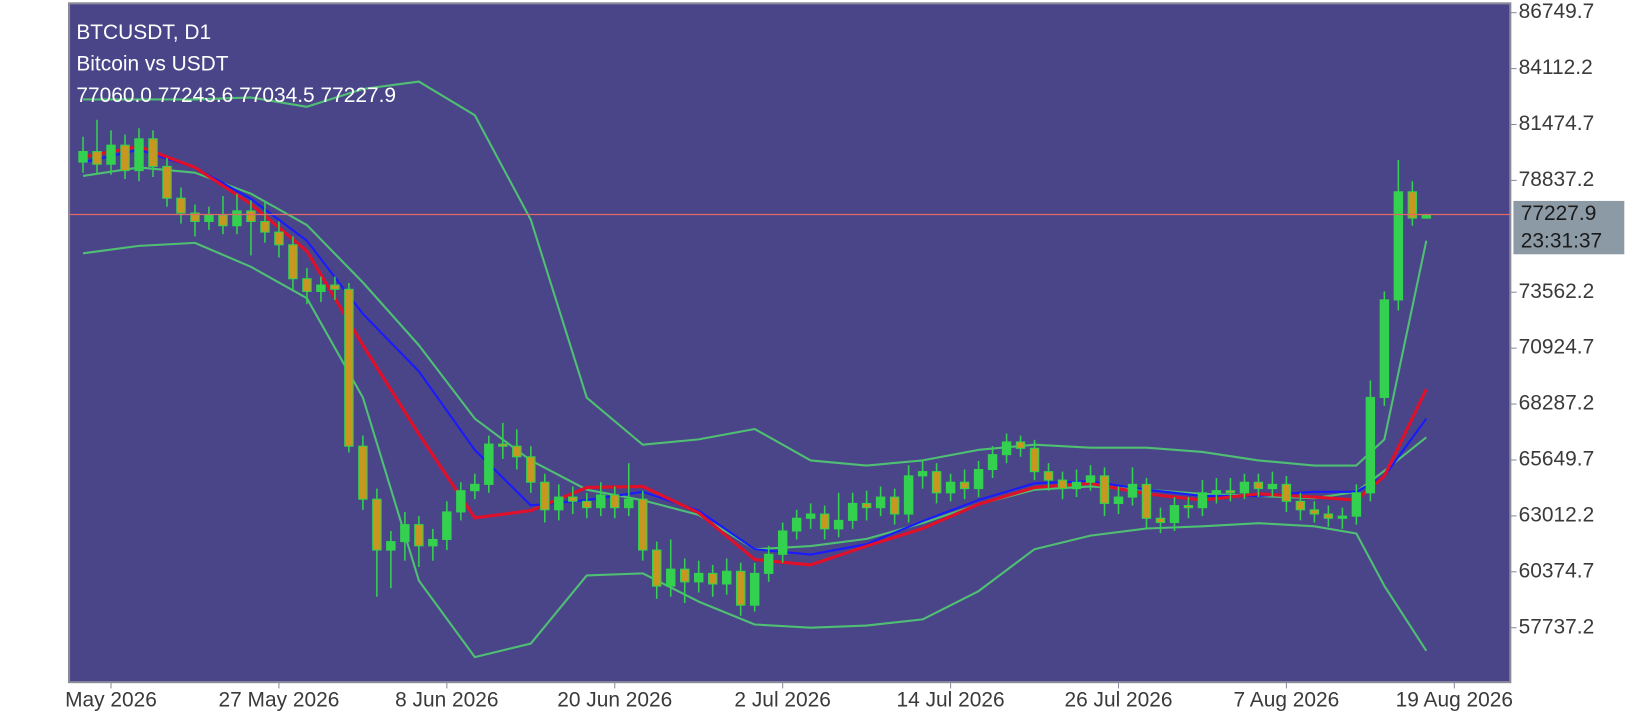 This screenshot has width=1640, height=720. Describe the element at coordinates (1557, 347) in the screenshot. I see `y-tick-label: 70924.7` at that location.